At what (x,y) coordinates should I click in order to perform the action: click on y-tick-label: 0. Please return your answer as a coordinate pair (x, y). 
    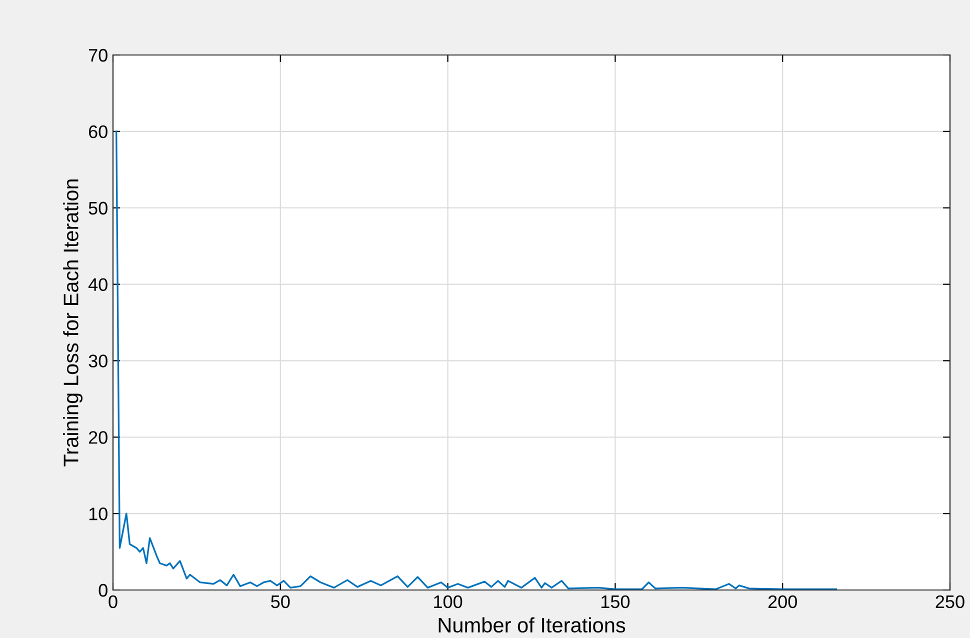
    Looking at the image, I should click on (103, 590).